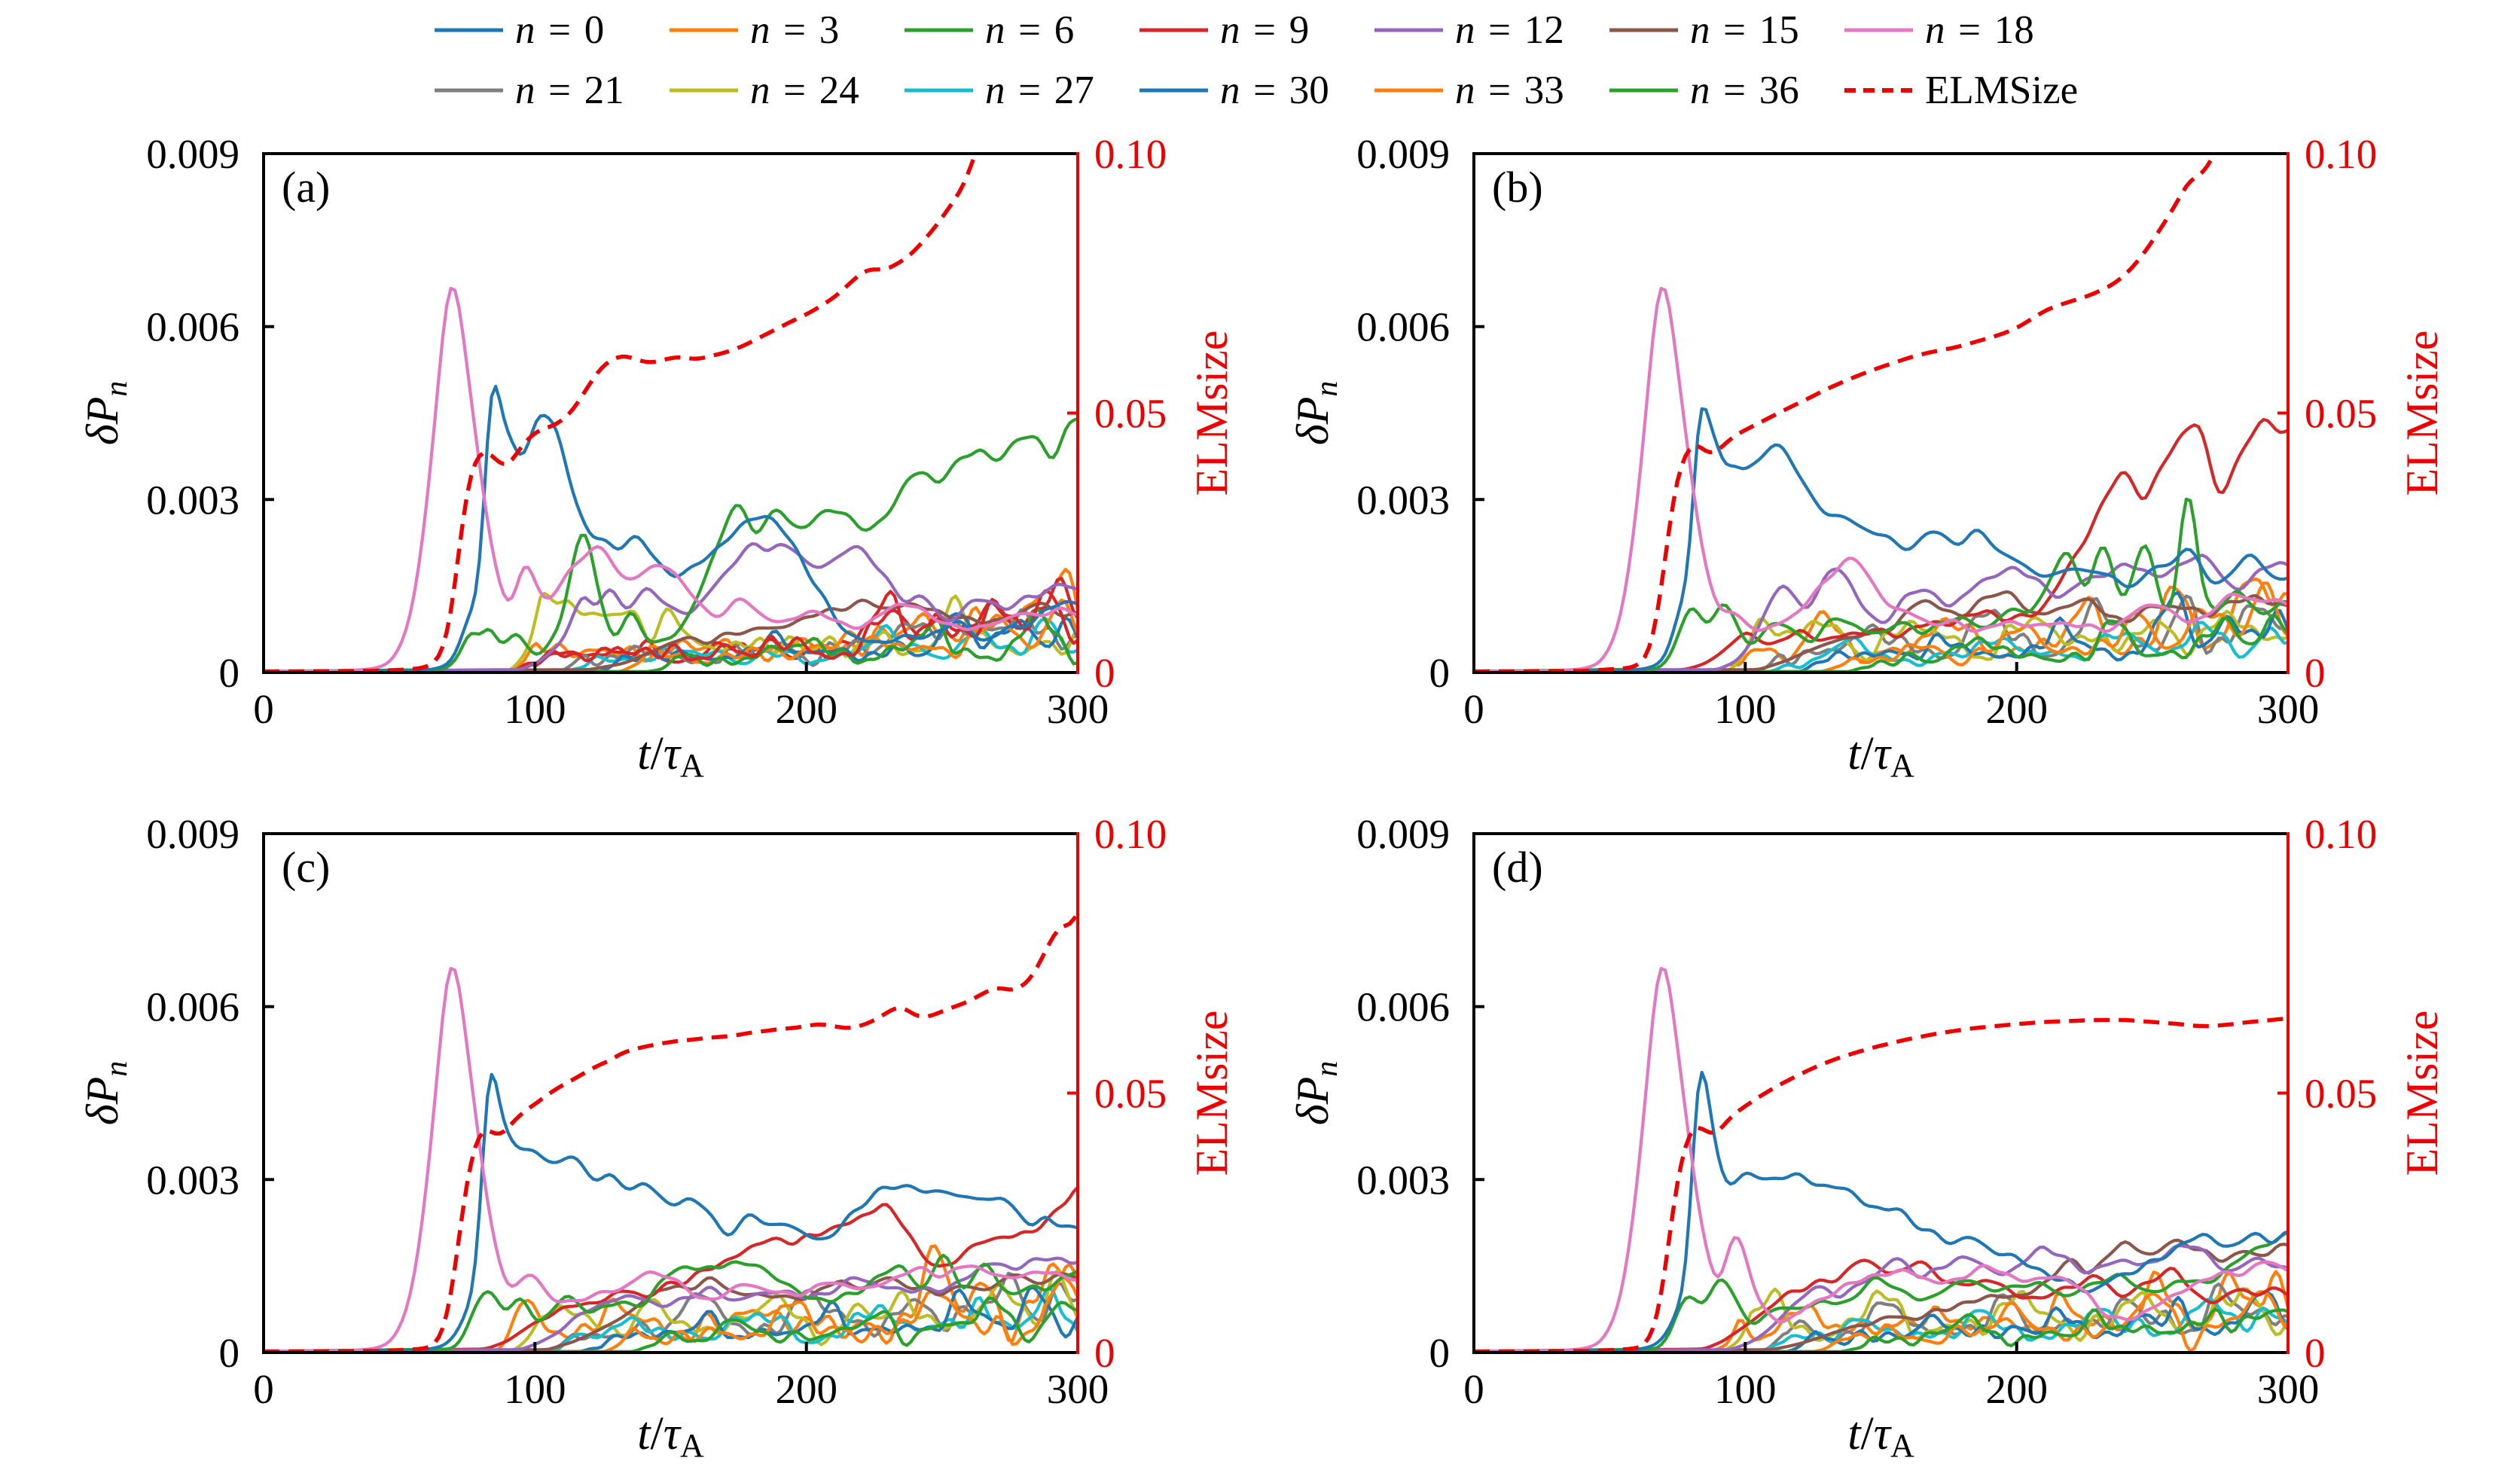  I want to click on svg-text: n = 27, so click(1039, 90).